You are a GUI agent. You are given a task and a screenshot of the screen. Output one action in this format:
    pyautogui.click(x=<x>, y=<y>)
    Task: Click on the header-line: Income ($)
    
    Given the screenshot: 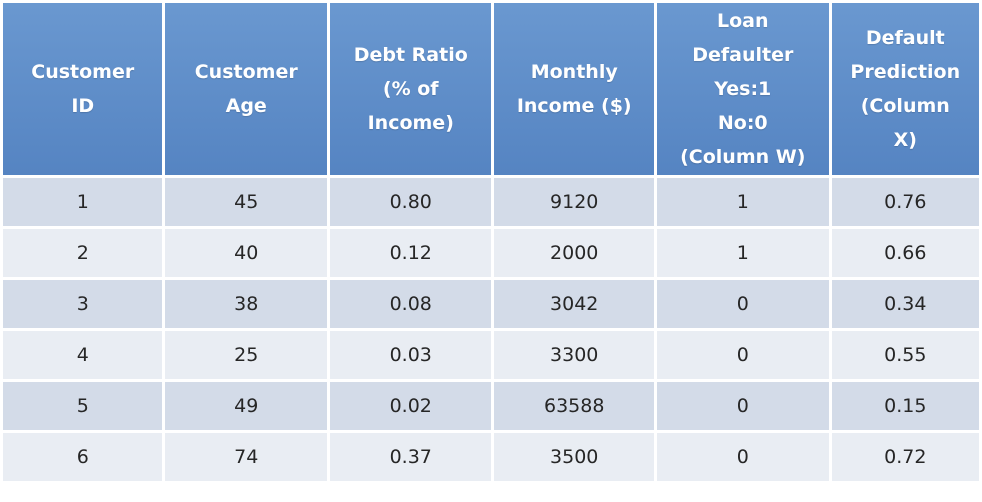 What is the action you would take?
    pyautogui.click(x=574, y=106)
    